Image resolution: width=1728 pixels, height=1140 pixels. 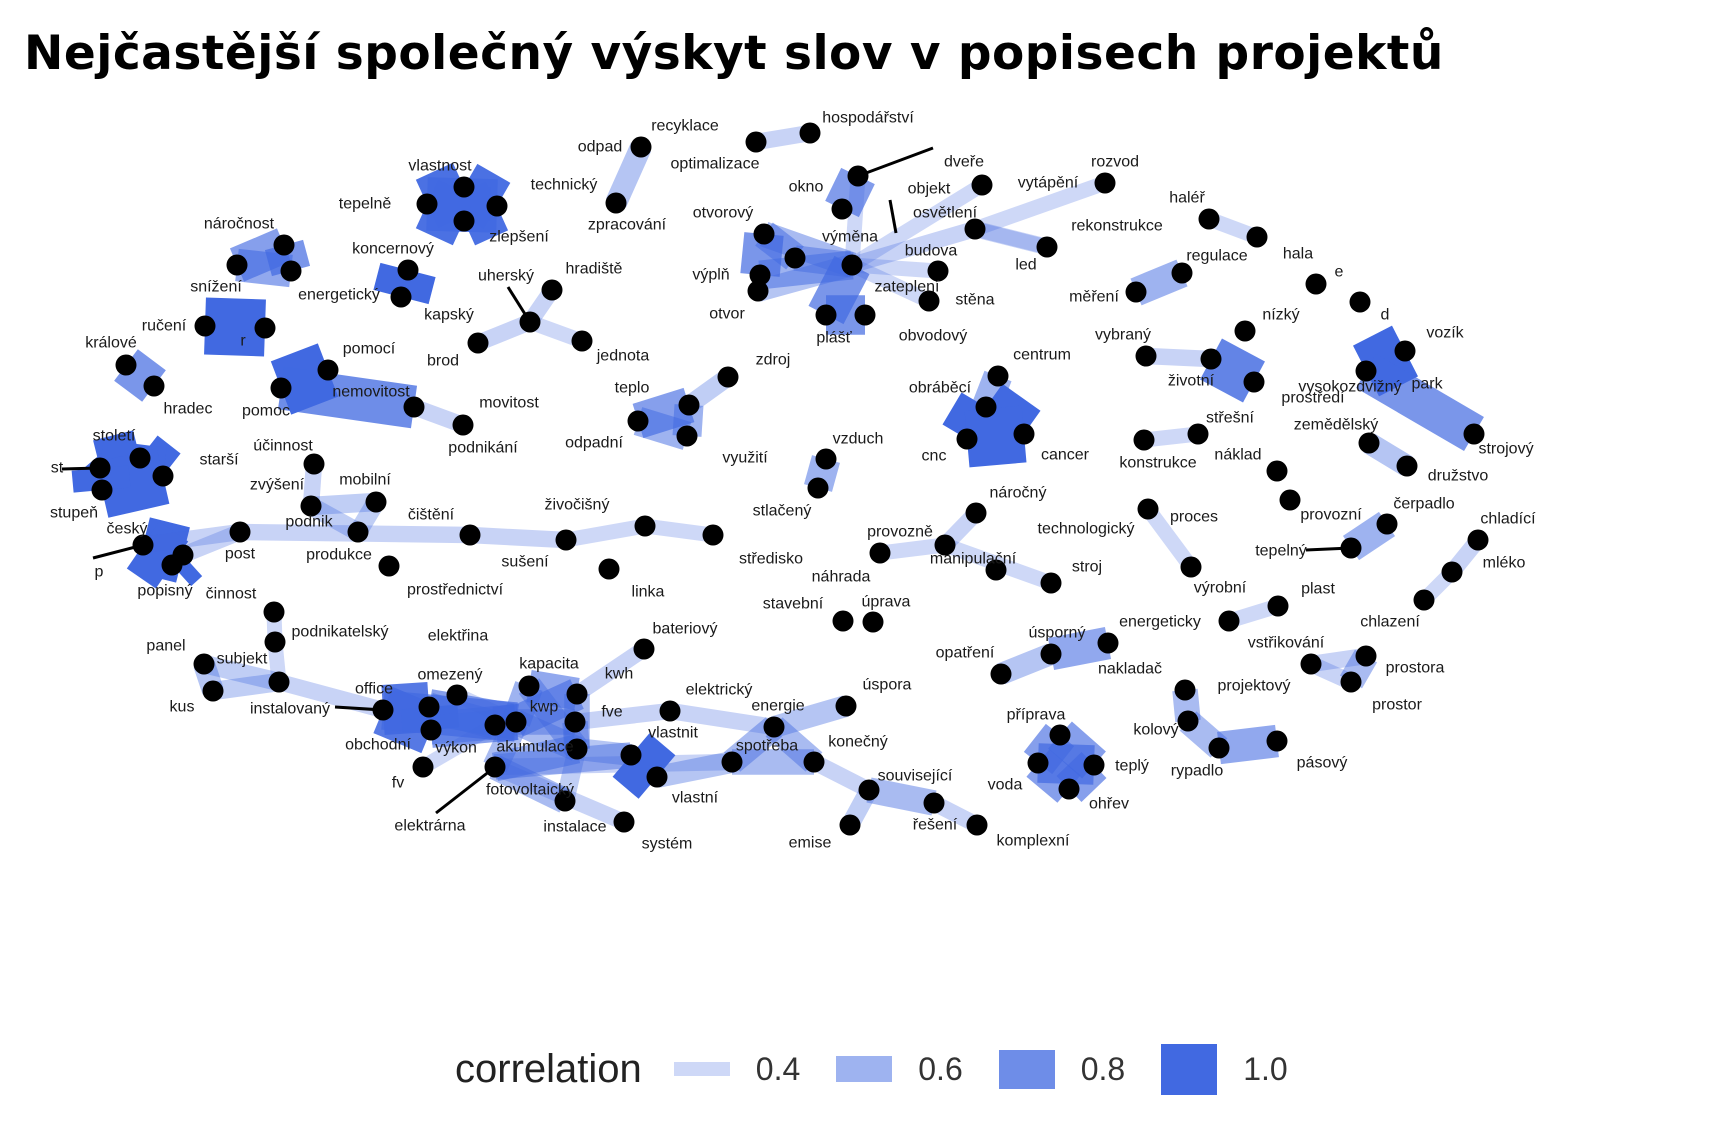 What do you see at coordinates (1277, 741) in the screenshot?
I see `node-pasovy` at bounding box center [1277, 741].